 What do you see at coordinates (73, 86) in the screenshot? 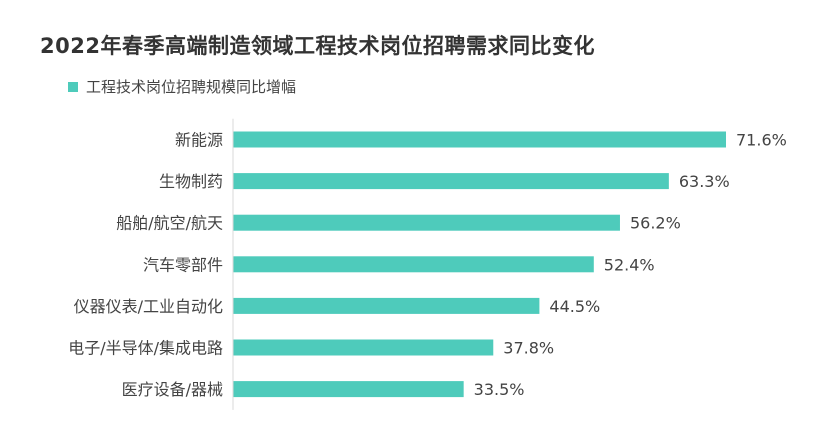
I see `legend-swatch` at bounding box center [73, 86].